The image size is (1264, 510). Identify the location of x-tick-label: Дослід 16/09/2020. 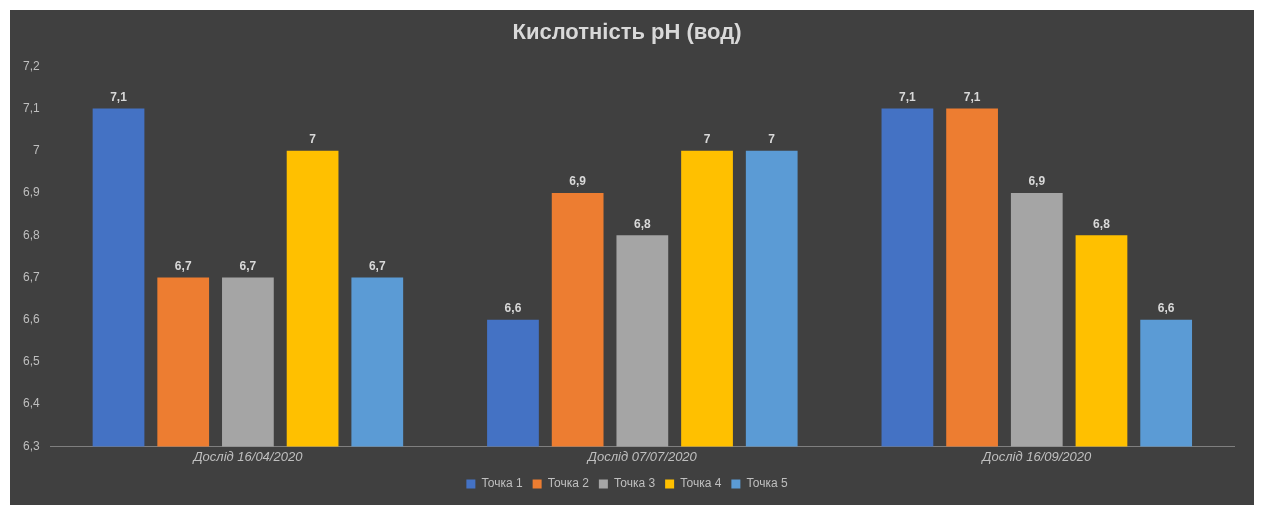
(1036, 456).